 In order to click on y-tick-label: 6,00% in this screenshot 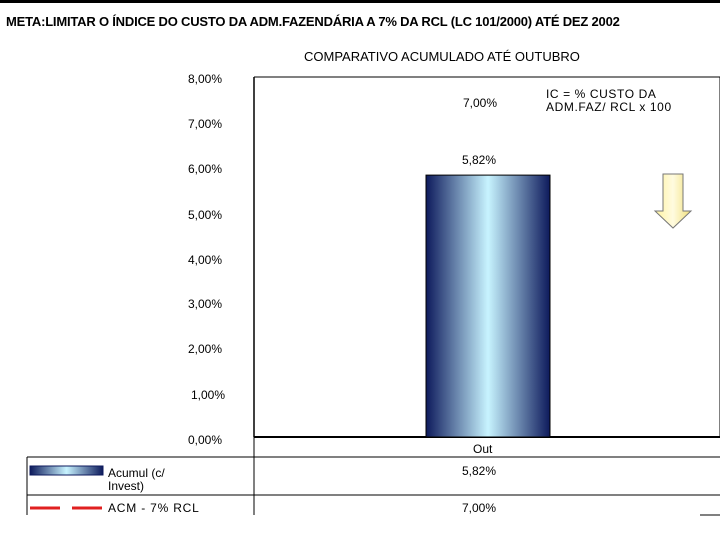, I will do `click(205, 169)`.